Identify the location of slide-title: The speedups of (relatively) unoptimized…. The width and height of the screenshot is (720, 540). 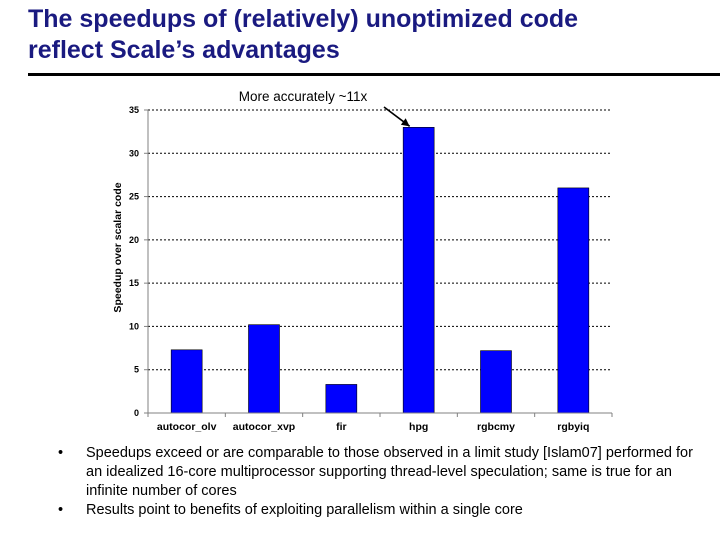
(368, 35).